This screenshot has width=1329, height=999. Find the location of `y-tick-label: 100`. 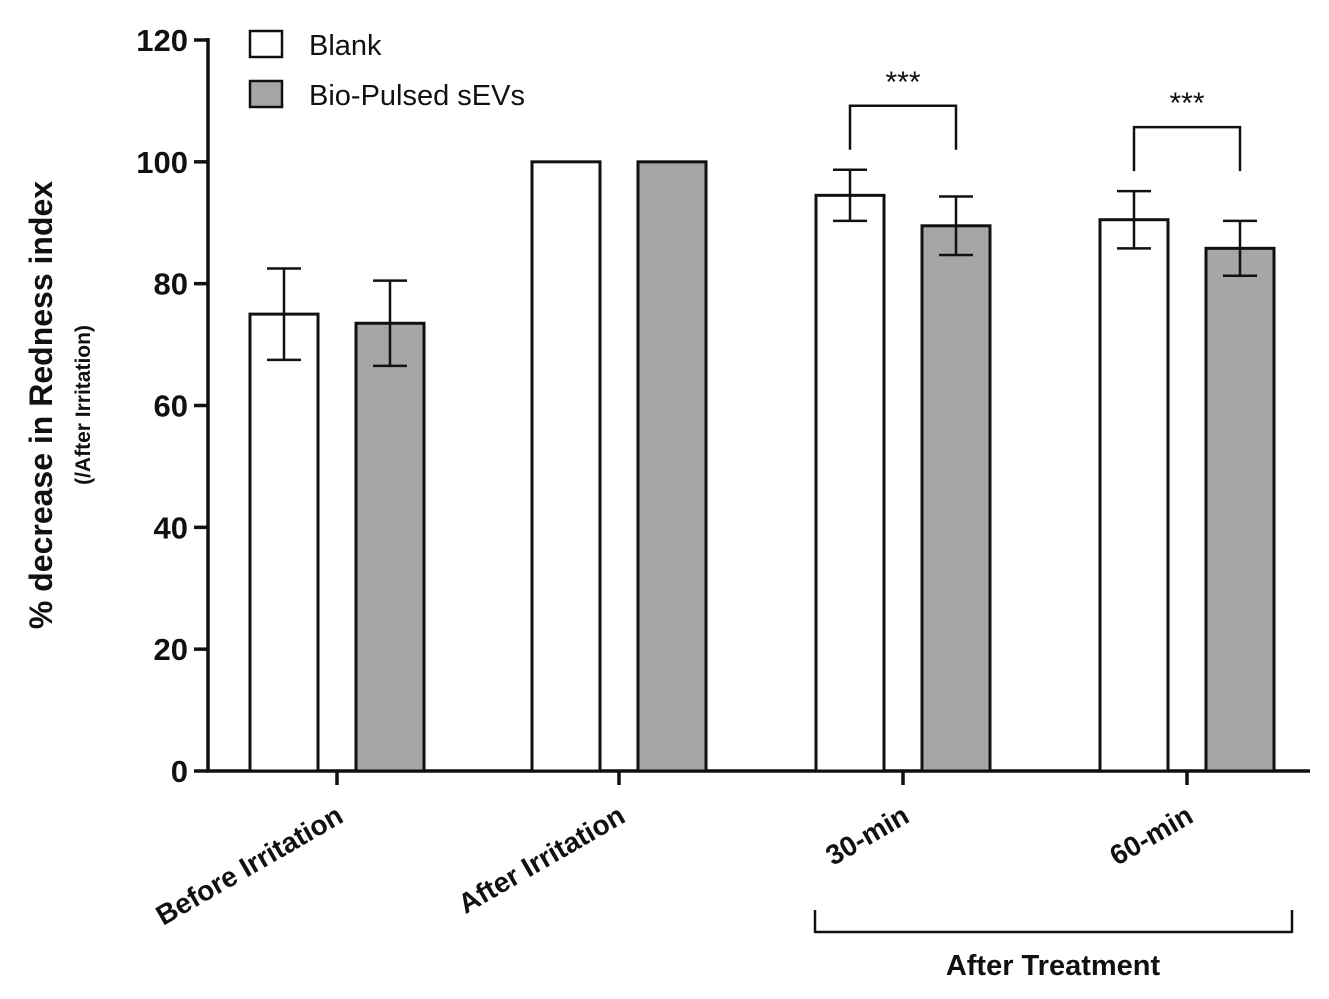

y-tick-label: 100 is located at coordinates (162, 162).